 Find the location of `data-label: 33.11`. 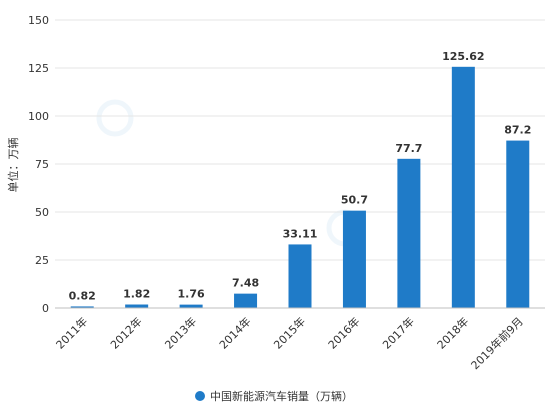

data-label: 33.11 is located at coordinates (300, 233).